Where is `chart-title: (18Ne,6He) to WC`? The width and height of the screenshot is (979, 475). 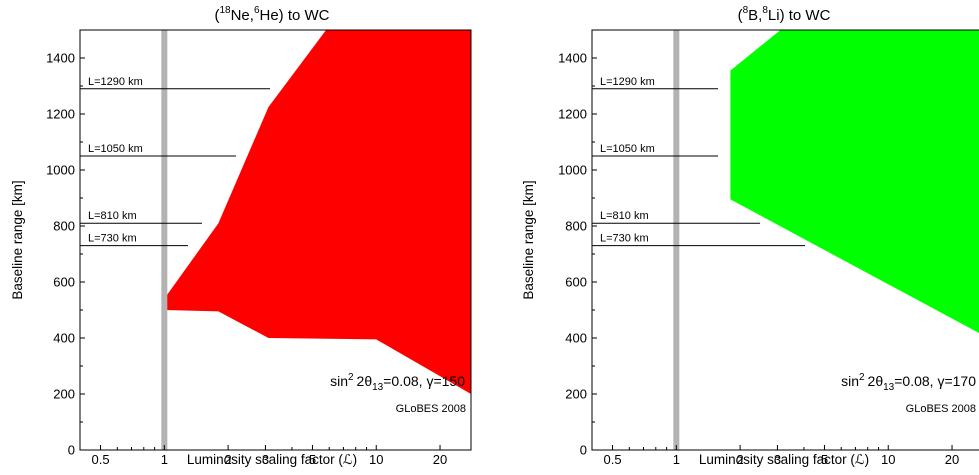
chart-title: (18Ne,6He) to WC is located at coordinates (271, 14).